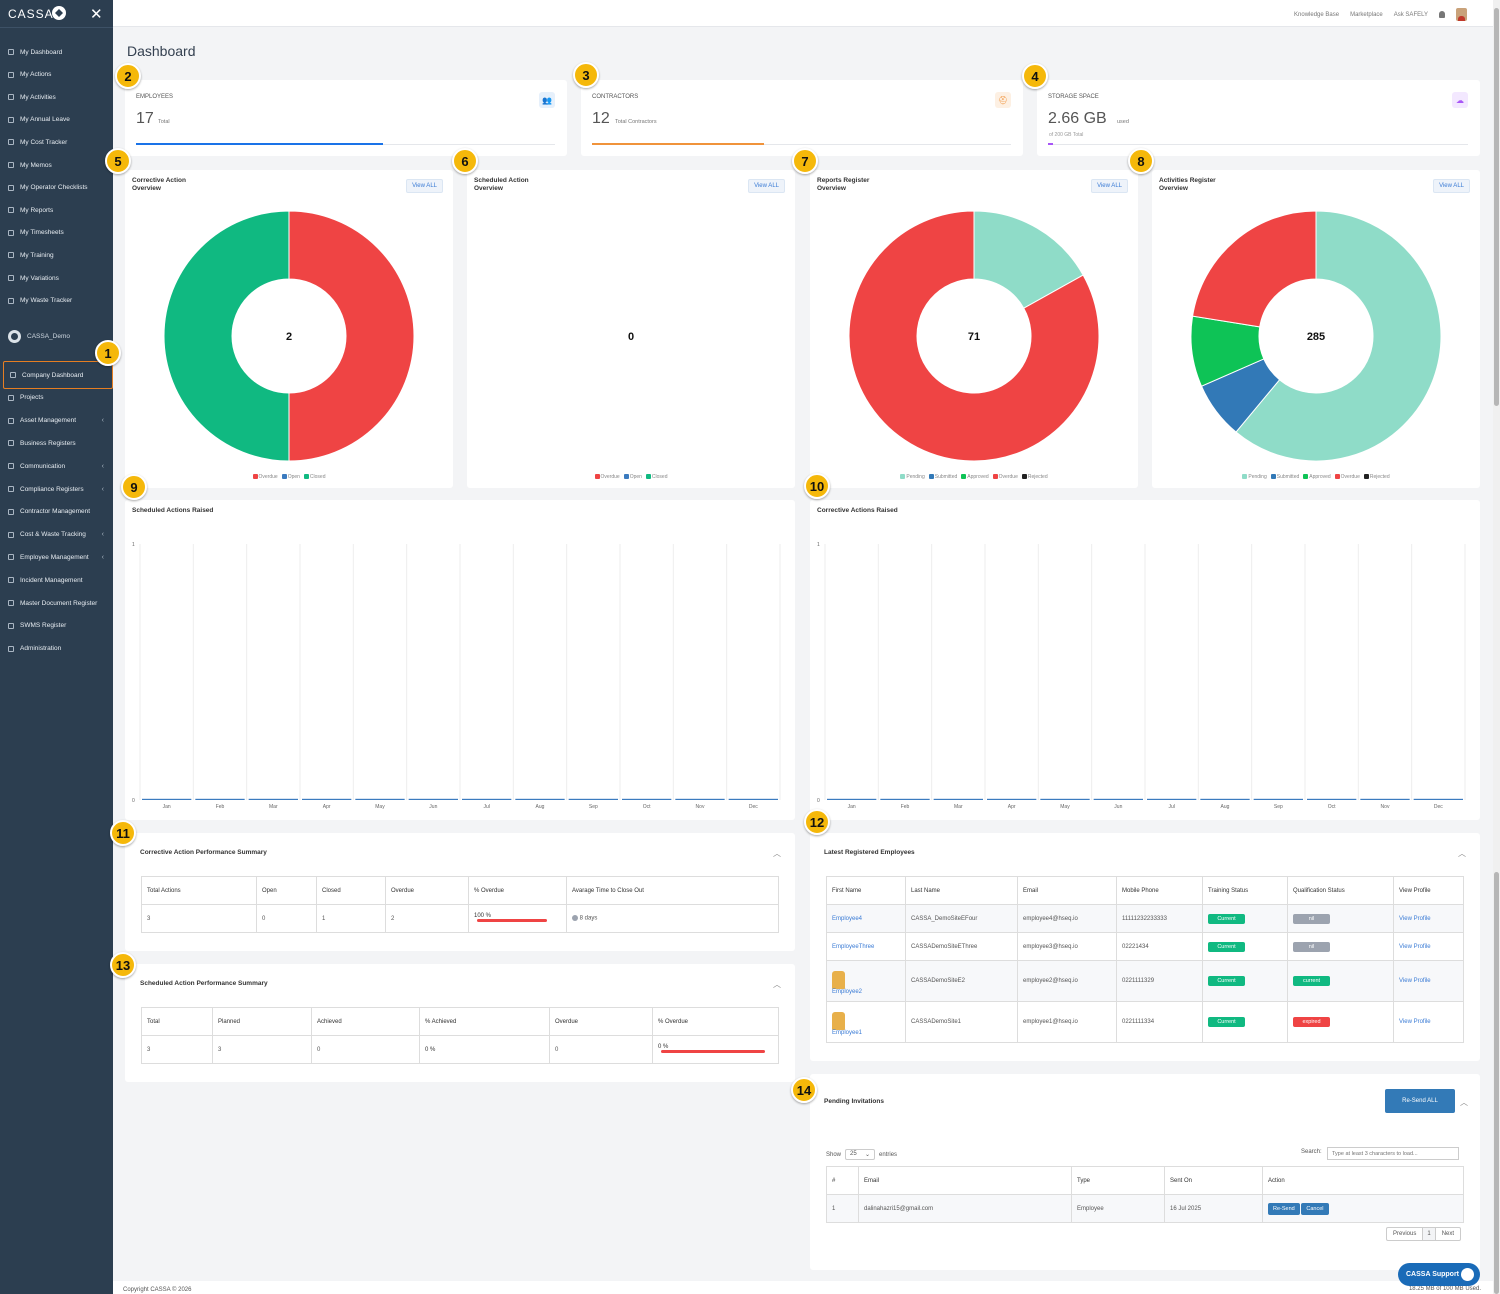 Image resolution: width=1500 pixels, height=1294 pixels. I want to click on sidebar-item-employee-management: Employee Management ‹, so click(60, 557).